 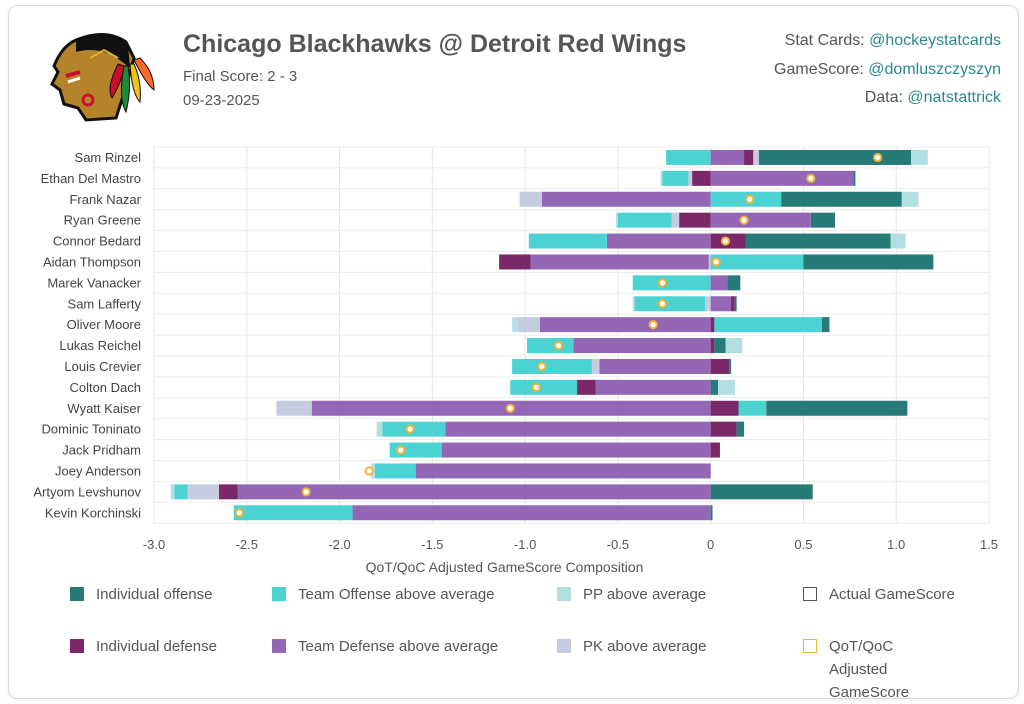 What do you see at coordinates (710, 544) in the screenshot?
I see `x-tick-label: 0` at bounding box center [710, 544].